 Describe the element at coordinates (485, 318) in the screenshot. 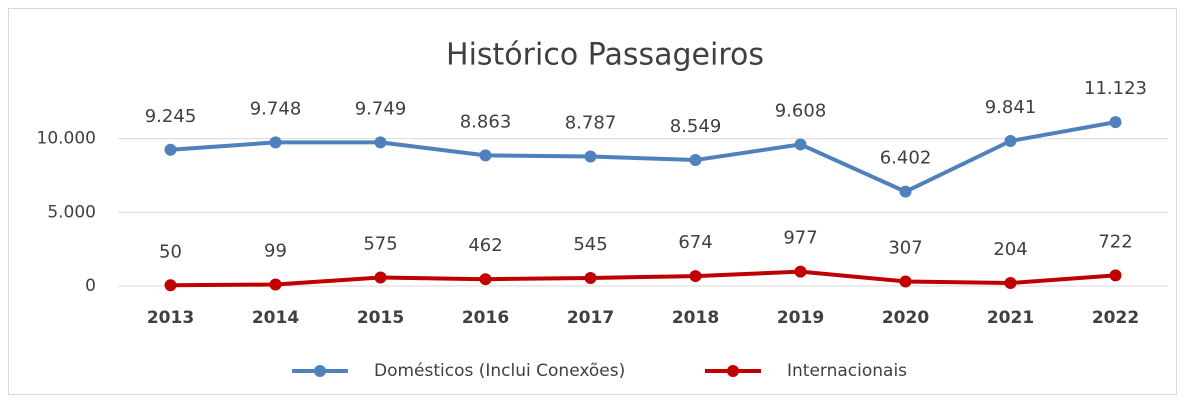

I see `x-tick-label: 2016` at that location.